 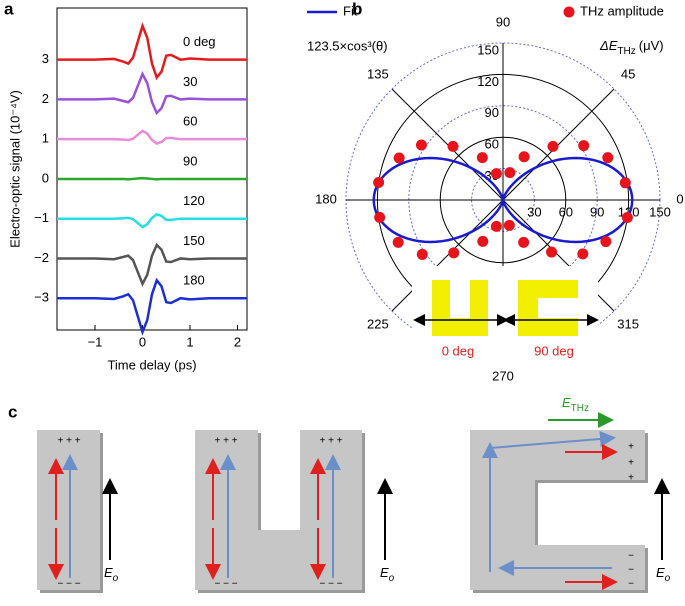 What do you see at coordinates (622, 10) in the screenshot?
I see `legend-label: THz amplitude` at bounding box center [622, 10].